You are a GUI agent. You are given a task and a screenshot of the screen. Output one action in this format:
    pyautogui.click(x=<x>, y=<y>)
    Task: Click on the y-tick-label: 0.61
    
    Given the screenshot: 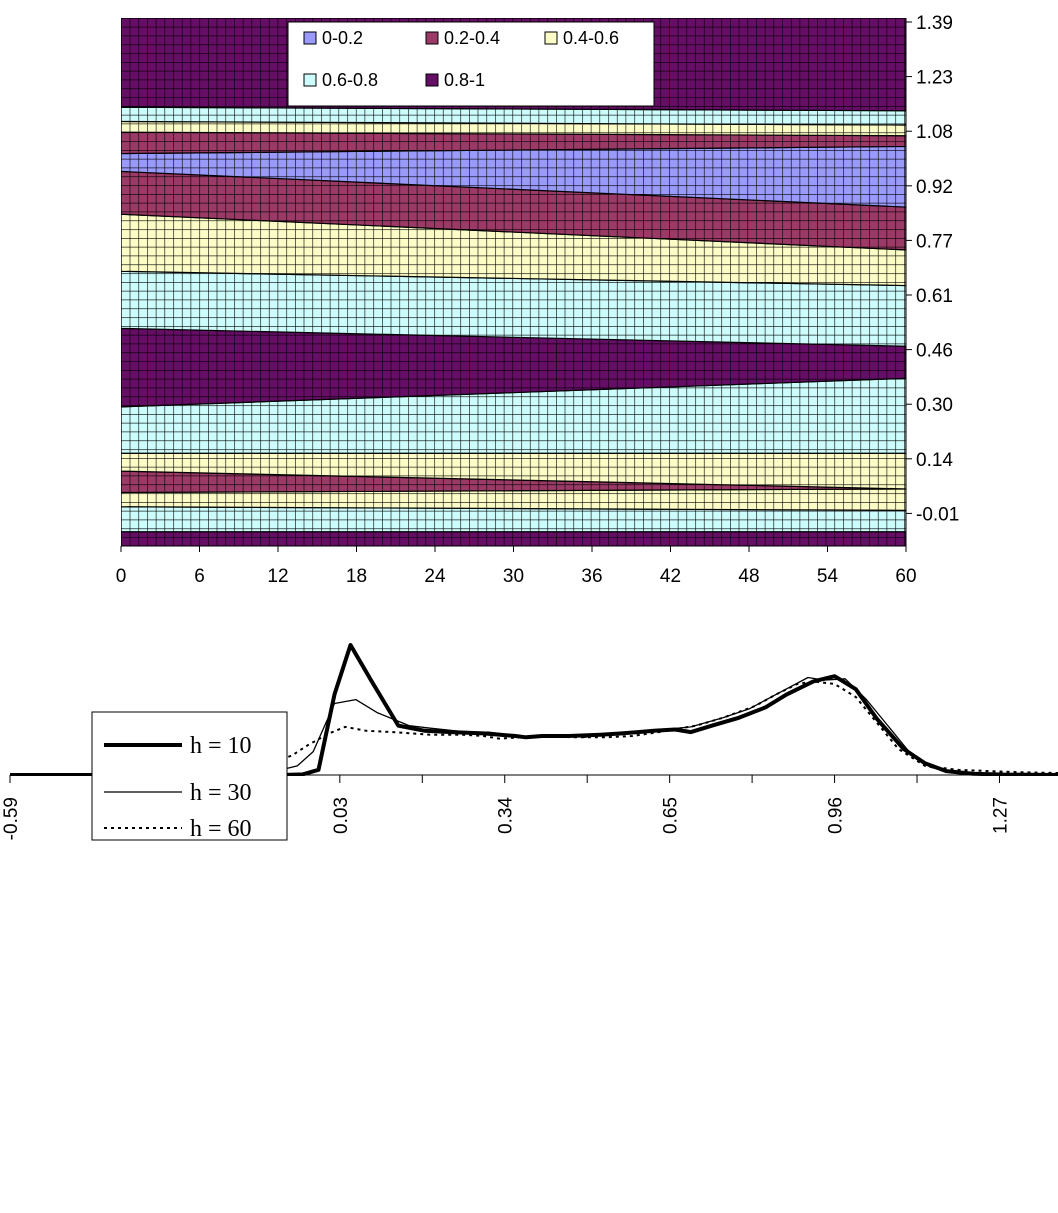 What is the action you would take?
    pyautogui.click(x=934, y=296)
    